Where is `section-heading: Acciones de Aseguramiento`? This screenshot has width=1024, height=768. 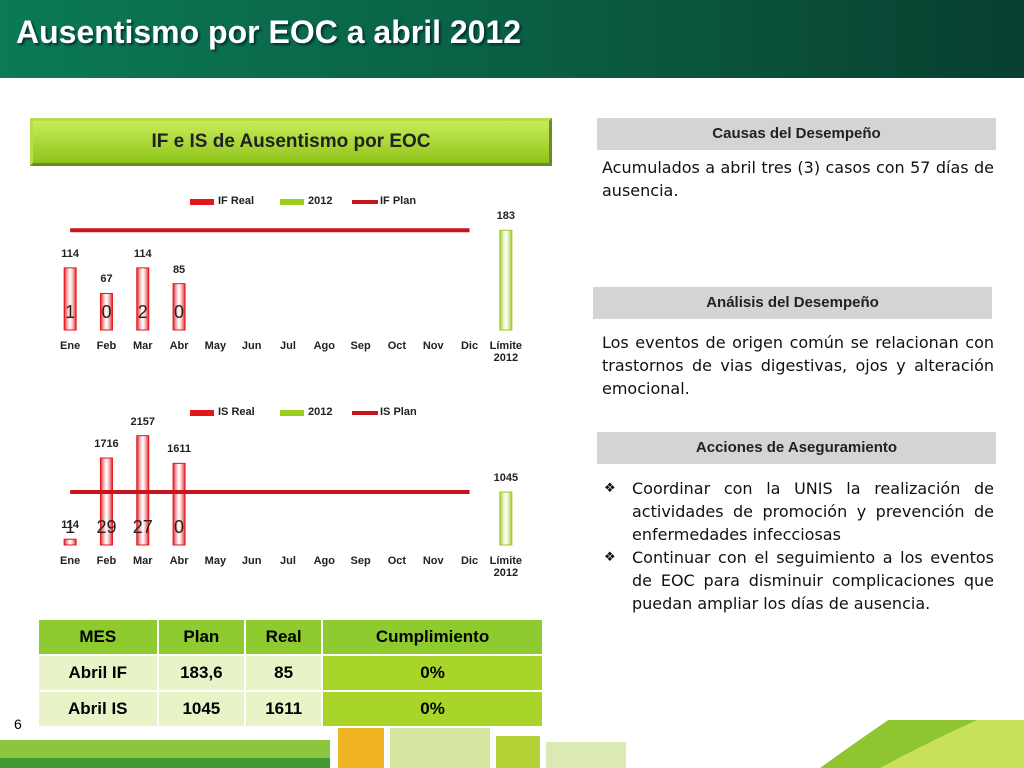
section-heading: Acciones de Aseguramiento is located at coordinates (796, 448).